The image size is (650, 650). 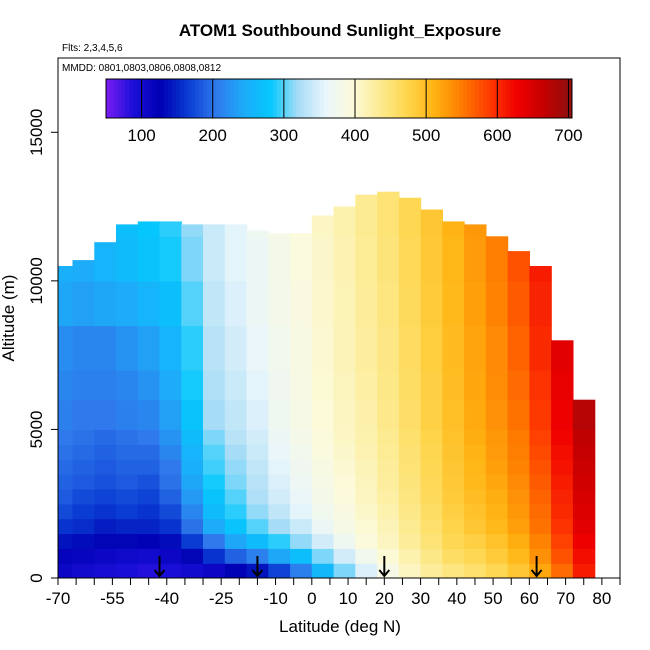 What do you see at coordinates (493, 598) in the screenshot?
I see `x-tick-label: 50` at bounding box center [493, 598].